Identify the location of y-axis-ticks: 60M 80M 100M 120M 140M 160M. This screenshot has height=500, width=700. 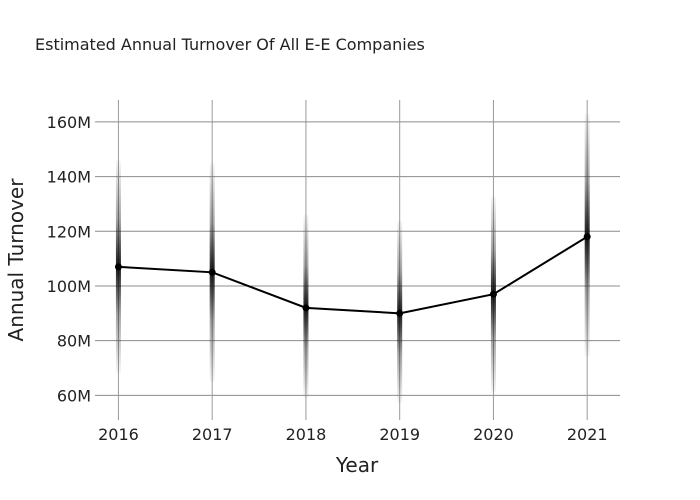
(69, 259).